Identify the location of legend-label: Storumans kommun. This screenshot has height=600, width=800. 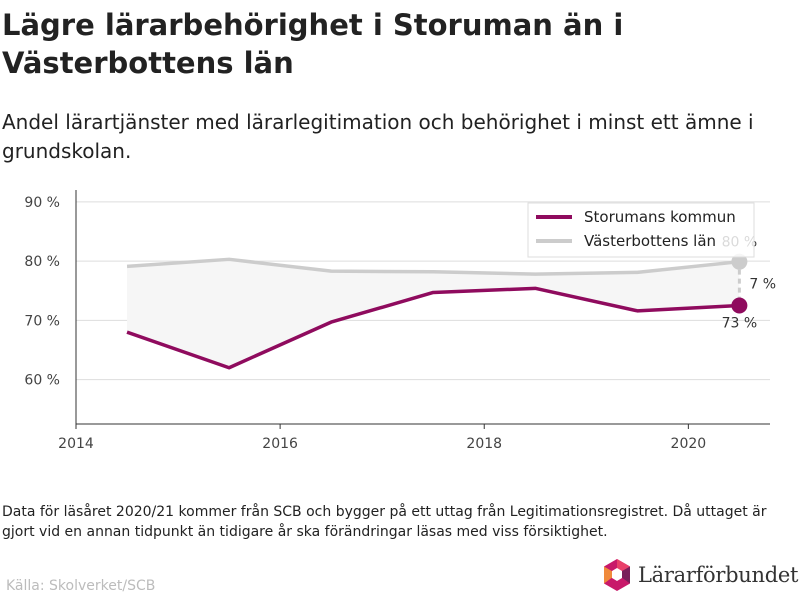
(660, 217).